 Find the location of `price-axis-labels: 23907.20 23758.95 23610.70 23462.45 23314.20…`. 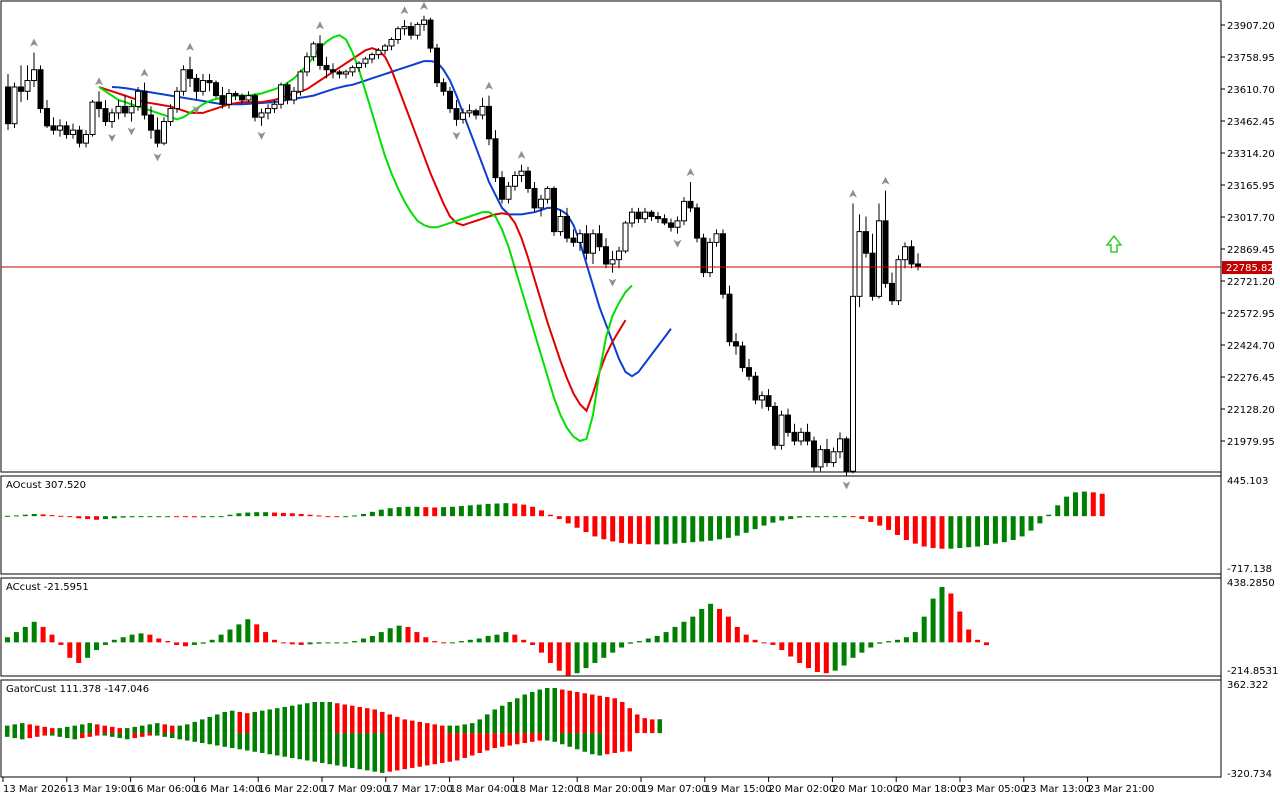

price-axis-labels: 23907.20 23758.95 23610.70 23462.45 23314.20… is located at coordinates (1248, 234).